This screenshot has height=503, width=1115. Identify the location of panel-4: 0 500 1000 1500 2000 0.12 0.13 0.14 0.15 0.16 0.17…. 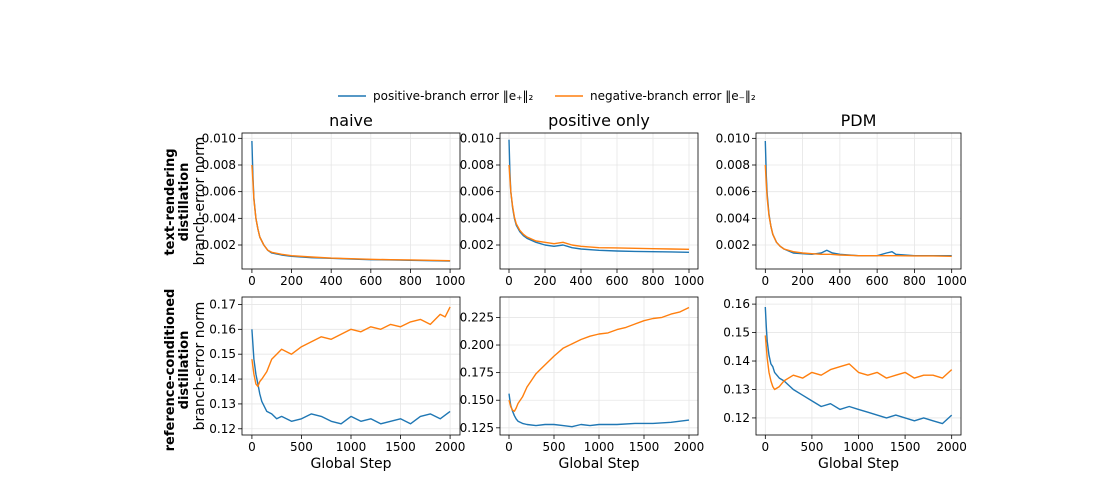
(329, 384).